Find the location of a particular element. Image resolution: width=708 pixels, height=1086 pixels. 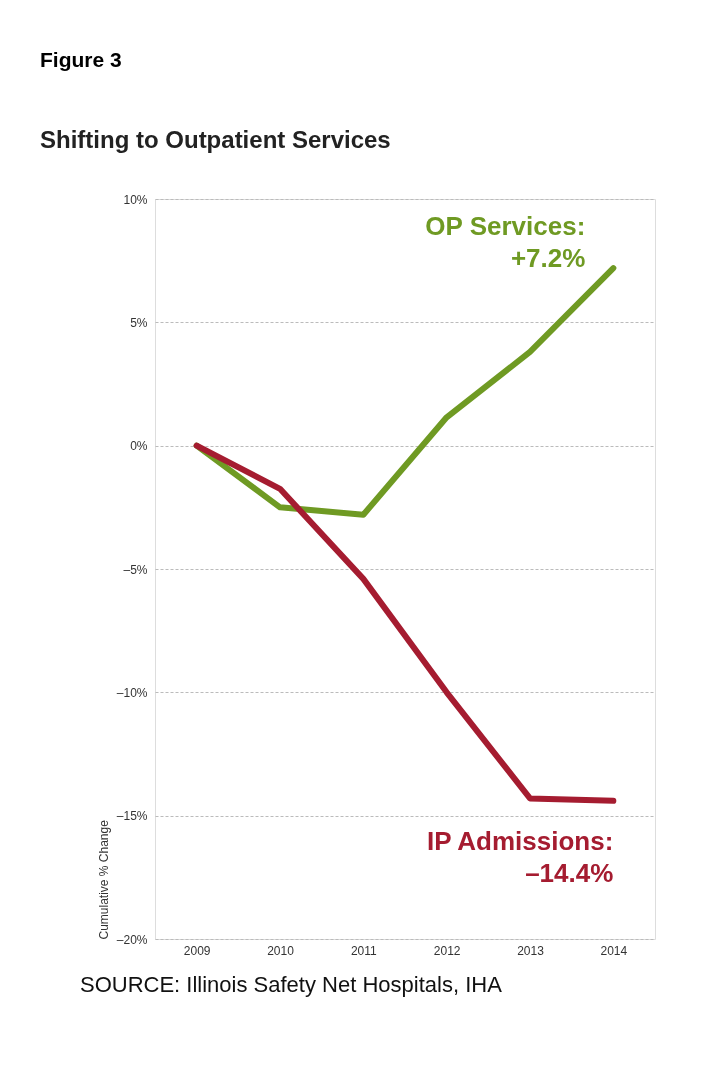

y-tick-label: –20% is located at coordinates (132, 939).